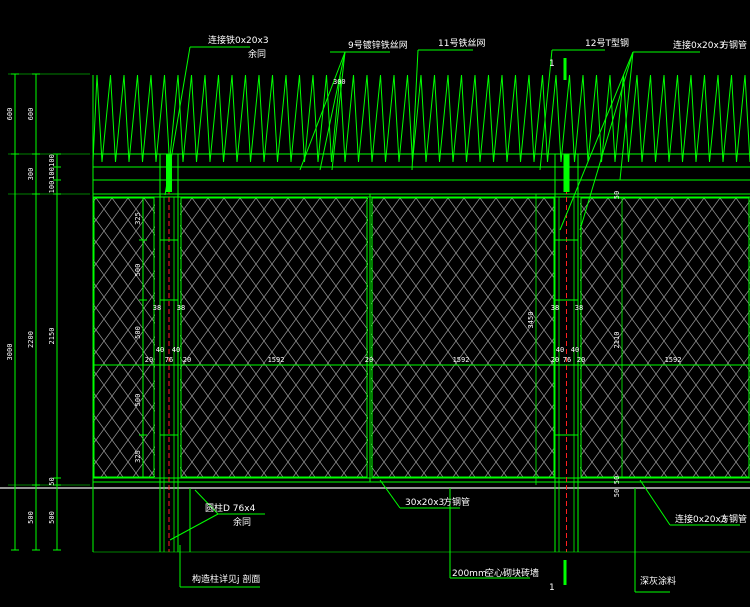 This screenshot has height=607, width=750. What do you see at coordinates (699, 45) in the screenshot?
I see `label-connect-tube-top: 连接0x20x3` at bounding box center [699, 45].